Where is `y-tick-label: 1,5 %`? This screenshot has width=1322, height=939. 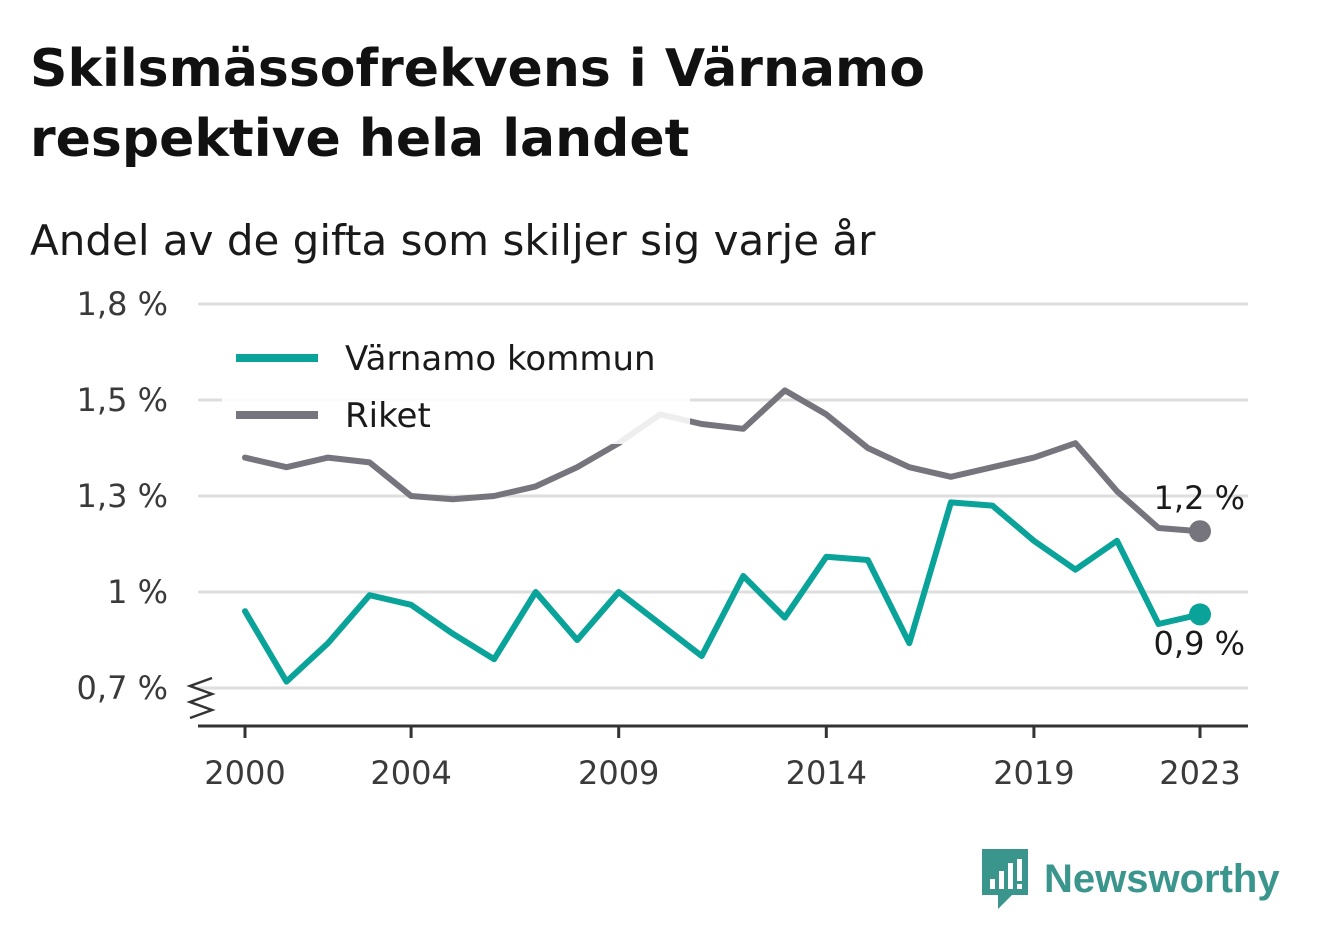
y-tick-label: 1,5 % is located at coordinates (122, 400).